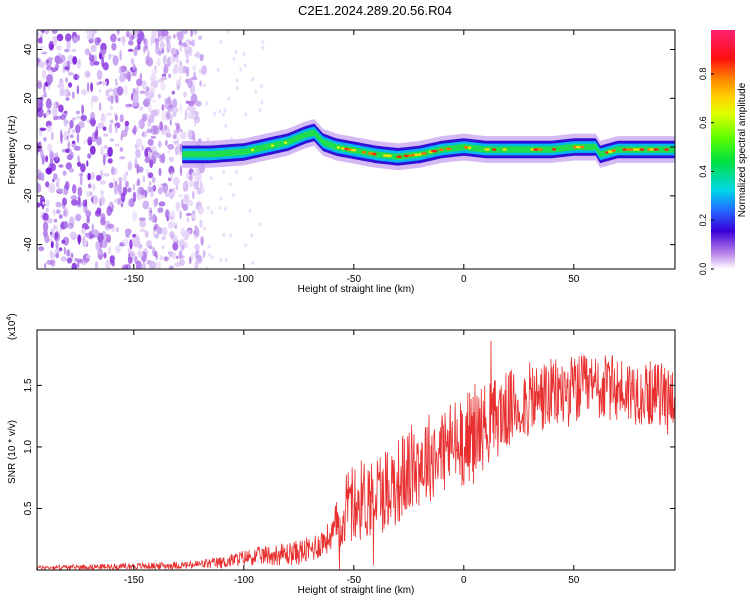  What do you see at coordinates (28, 147) in the screenshot?
I see `y-tick-label: 0` at bounding box center [28, 147].